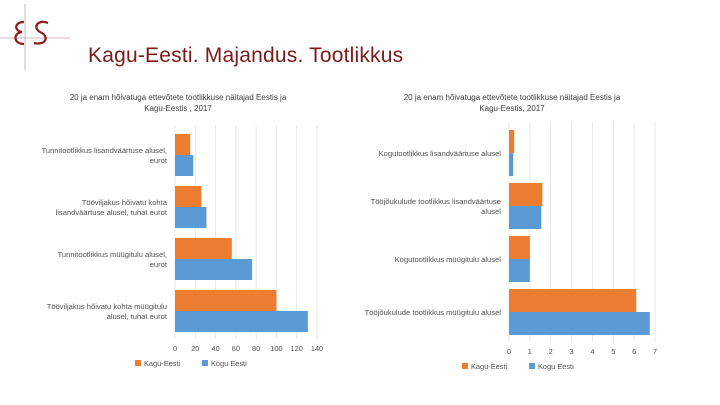 The width and height of the screenshot is (720, 405). Describe the element at coordinates (448, 259) in the screenshot. I see `category-label: Kogutootlikkus müügitulu alusel` at that location.